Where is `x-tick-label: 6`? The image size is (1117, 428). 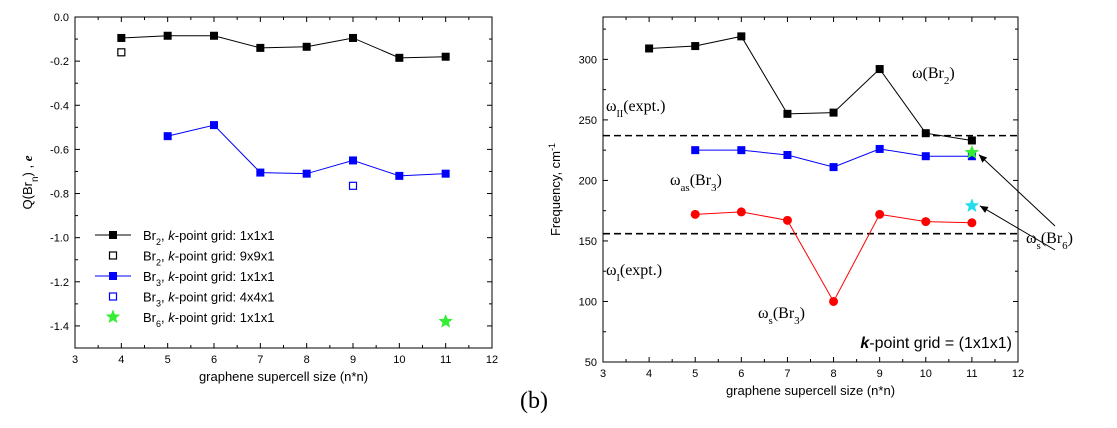 x-tick-label: 6 is located at coordinates (741, 374).